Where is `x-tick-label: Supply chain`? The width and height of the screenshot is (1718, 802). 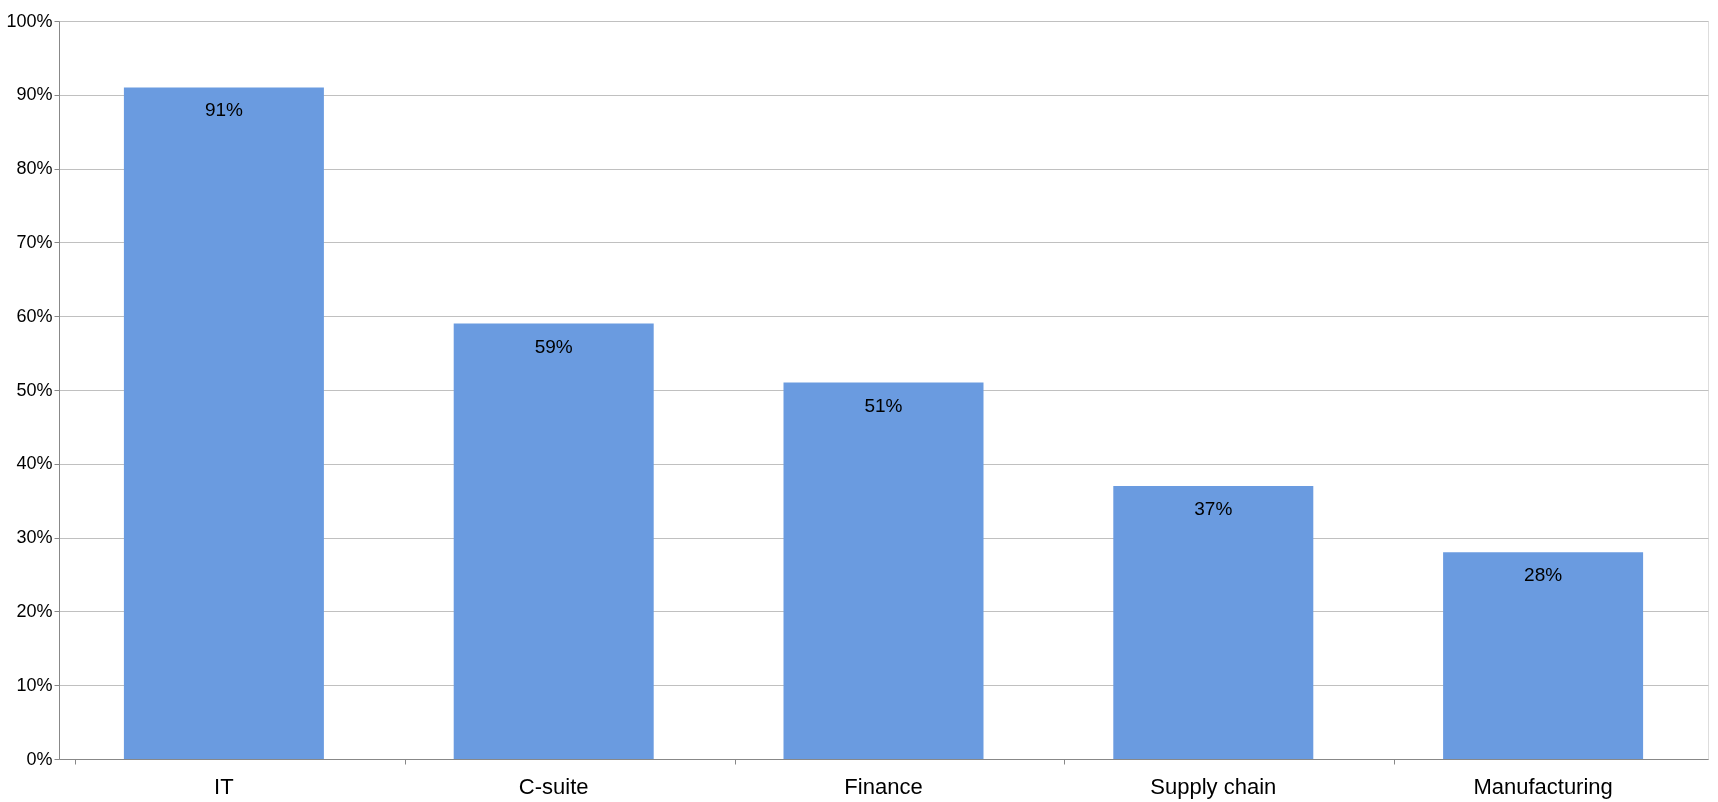
x-tick-label: Supply chain is located at coordinates (1213, 786).